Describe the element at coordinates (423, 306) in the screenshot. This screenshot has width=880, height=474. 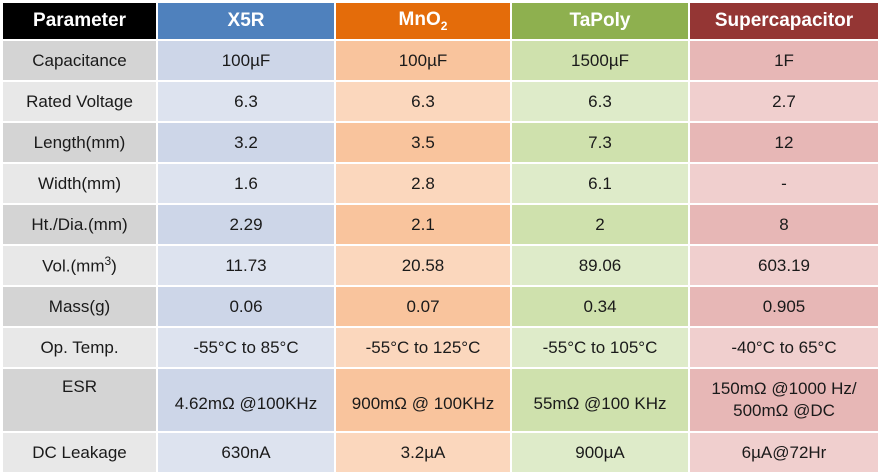
I see `cell-mno2: 0.07` at that location.